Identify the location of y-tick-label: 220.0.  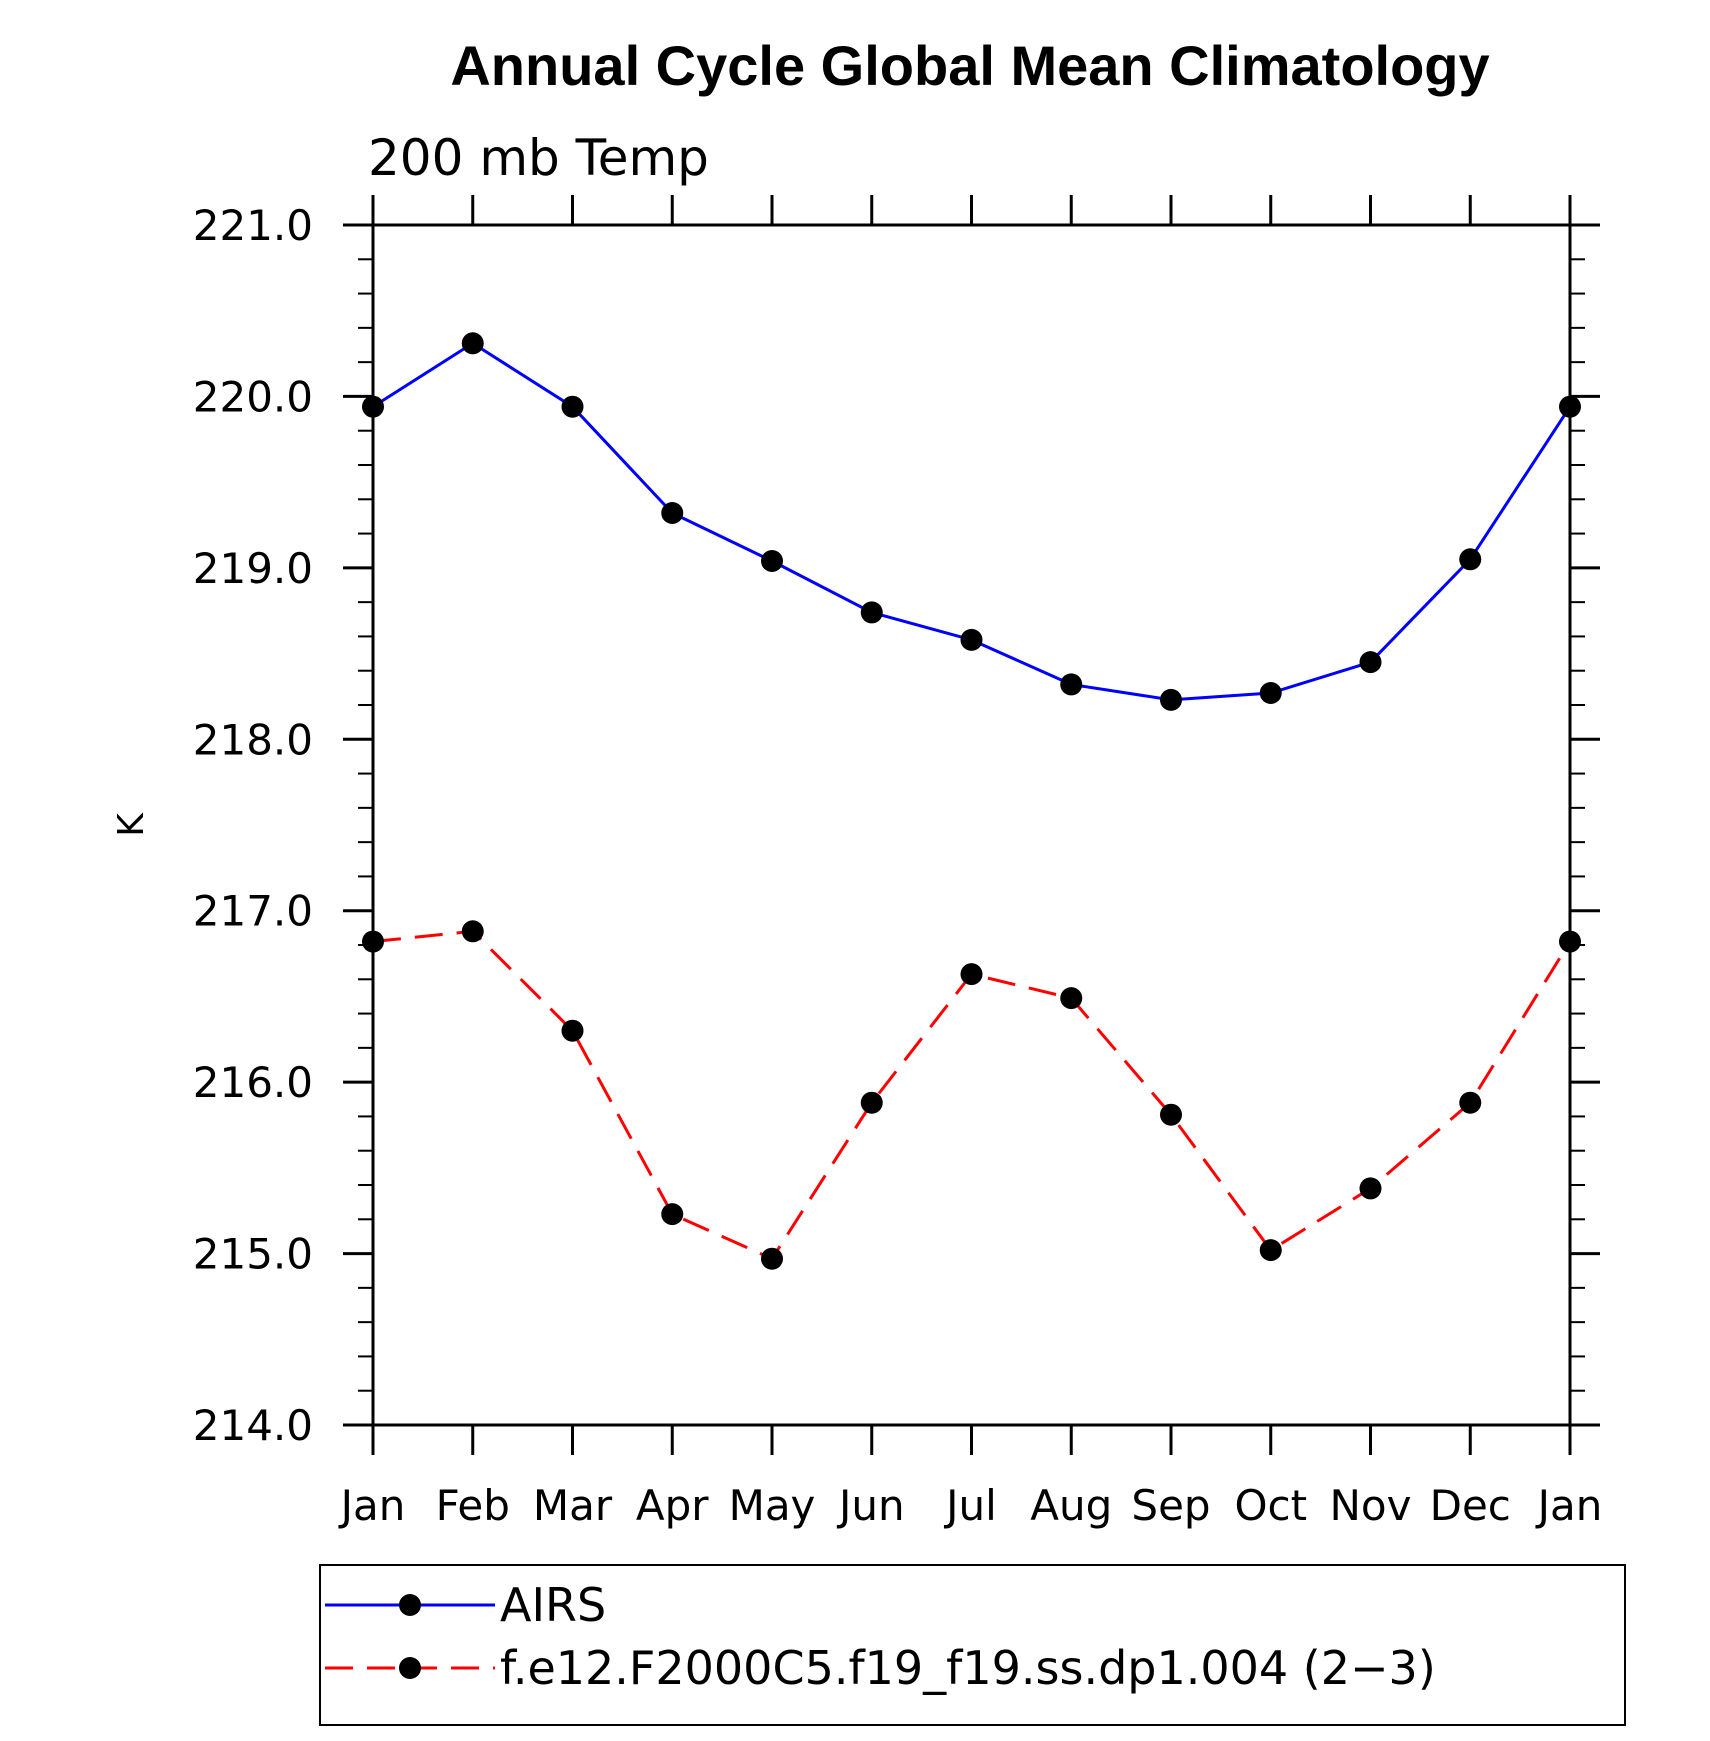
(253, 396).